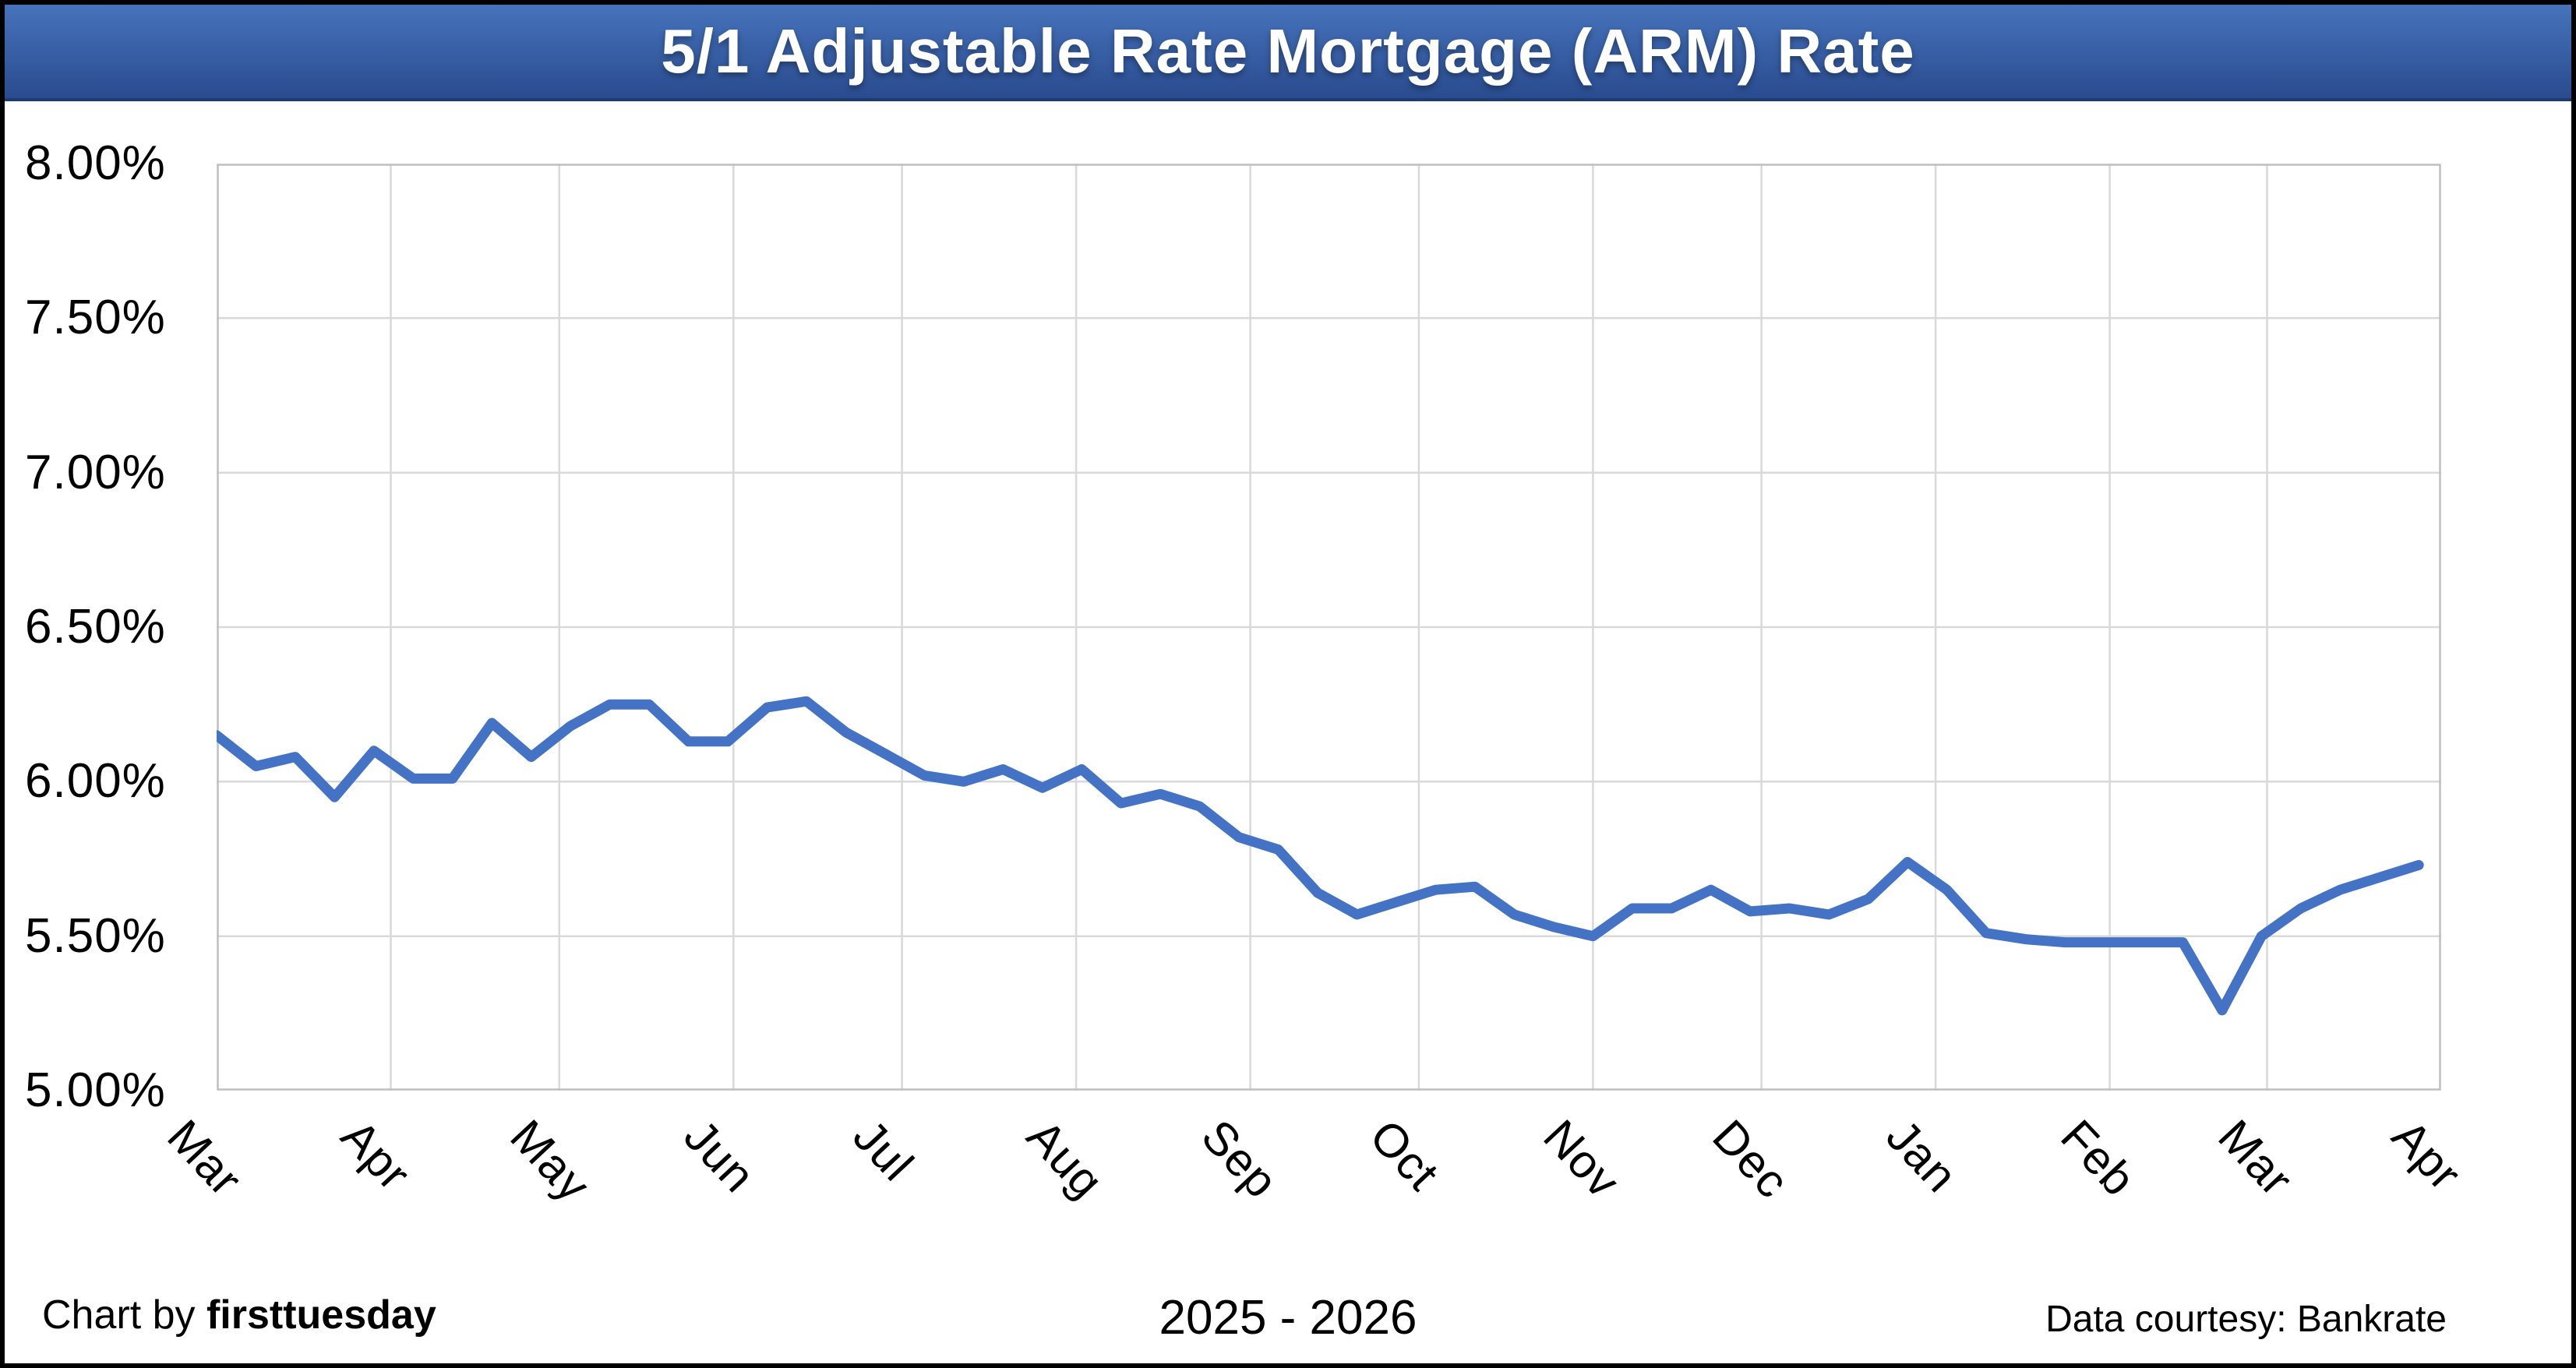  What do you see at coordinates (95, 627) in the screenshot?
I see `y-axis-label: 6.50%` at bounding box center [95, 627].